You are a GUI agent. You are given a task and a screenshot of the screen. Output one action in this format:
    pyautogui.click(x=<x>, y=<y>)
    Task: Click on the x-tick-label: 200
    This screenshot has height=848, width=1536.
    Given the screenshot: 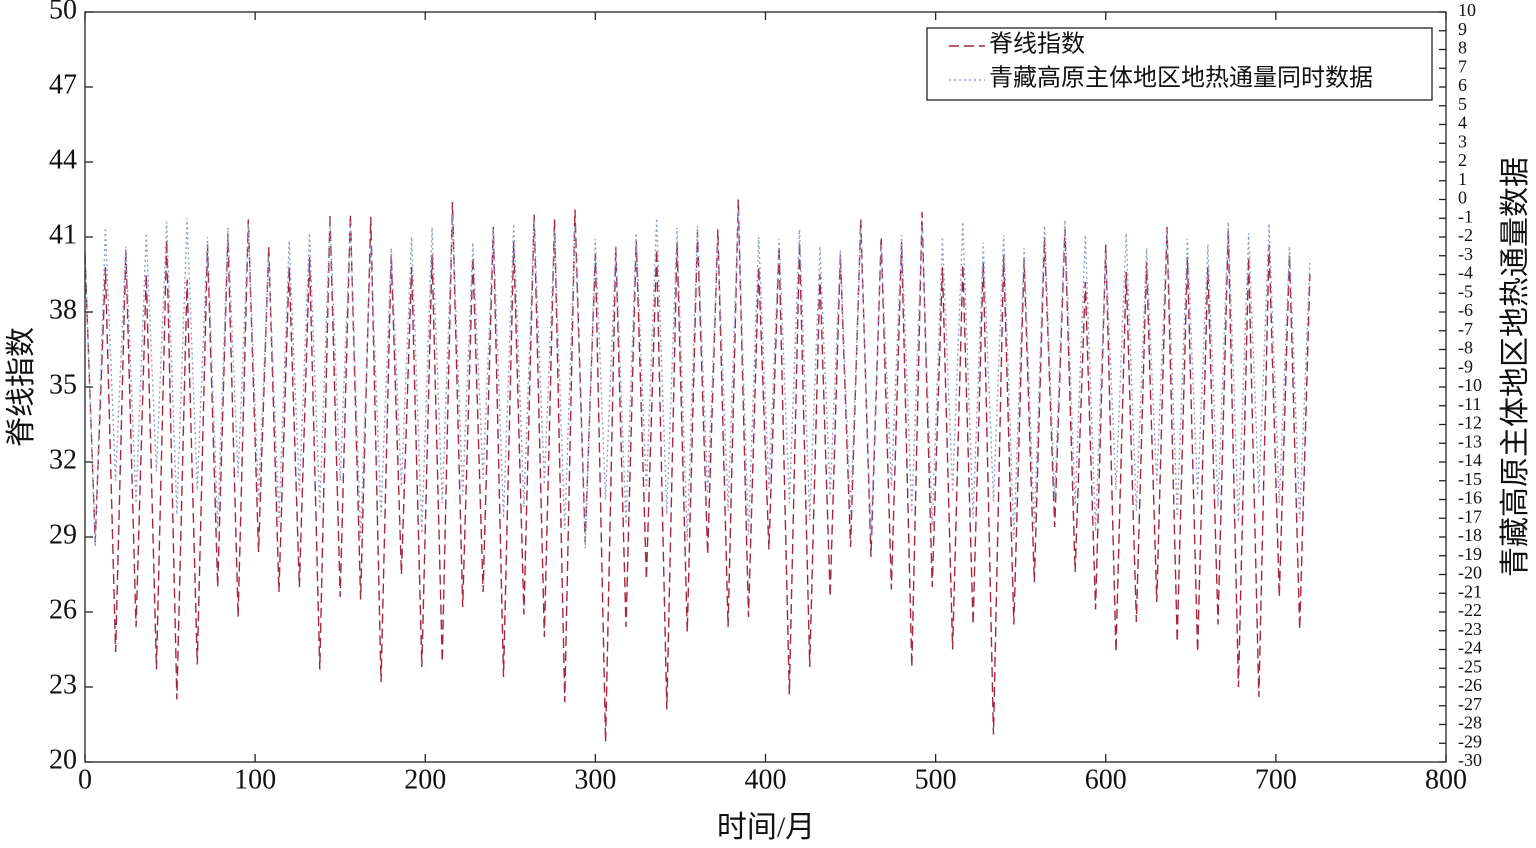 What is the action you would take?
    pyautogui.click(x=425, y=779)
    